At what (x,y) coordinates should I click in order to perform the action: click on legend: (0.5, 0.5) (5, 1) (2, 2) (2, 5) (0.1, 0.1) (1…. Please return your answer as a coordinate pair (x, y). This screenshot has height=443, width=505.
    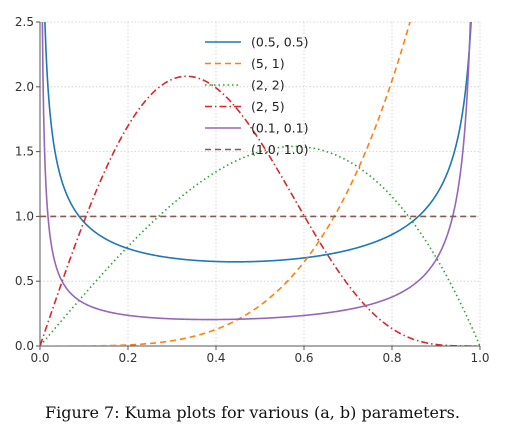
    Looking at the image, I should click on (256, 96).